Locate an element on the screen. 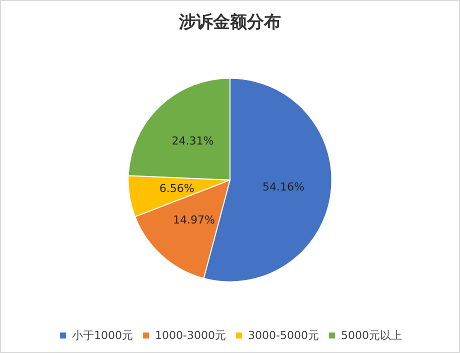 This screenshot has height=353, width=460. data-label: 14.97% is located at coordinates (194, 220).